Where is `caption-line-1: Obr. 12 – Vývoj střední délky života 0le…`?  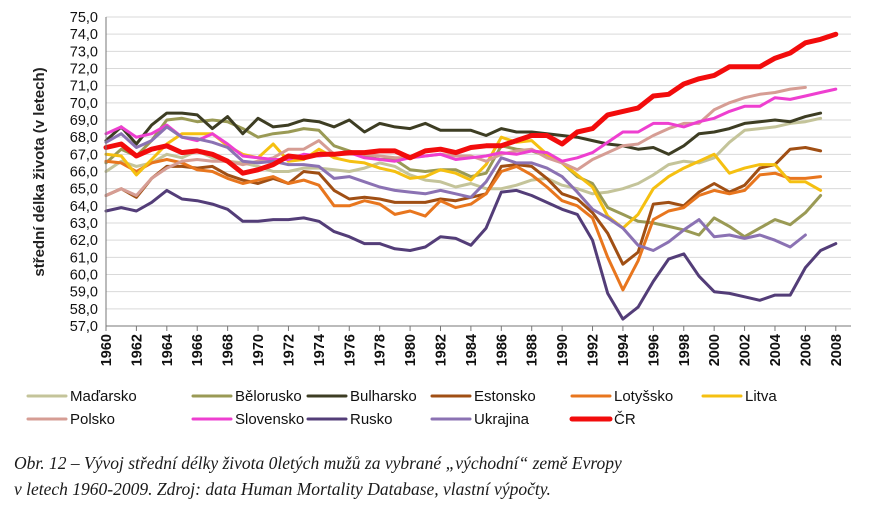
caption-line-1: Obr. 12 – Vývoj střední délky života 0le… is located at coordinates (318, 463).